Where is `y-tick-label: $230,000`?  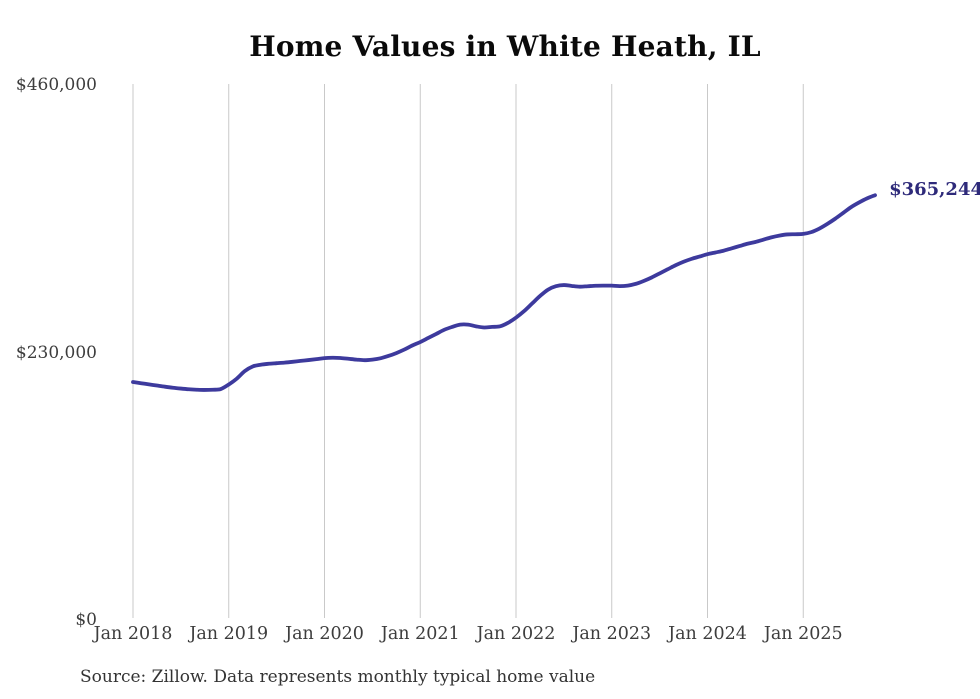 y-tick-label: $230,000 is located at coordinates (56, 352).